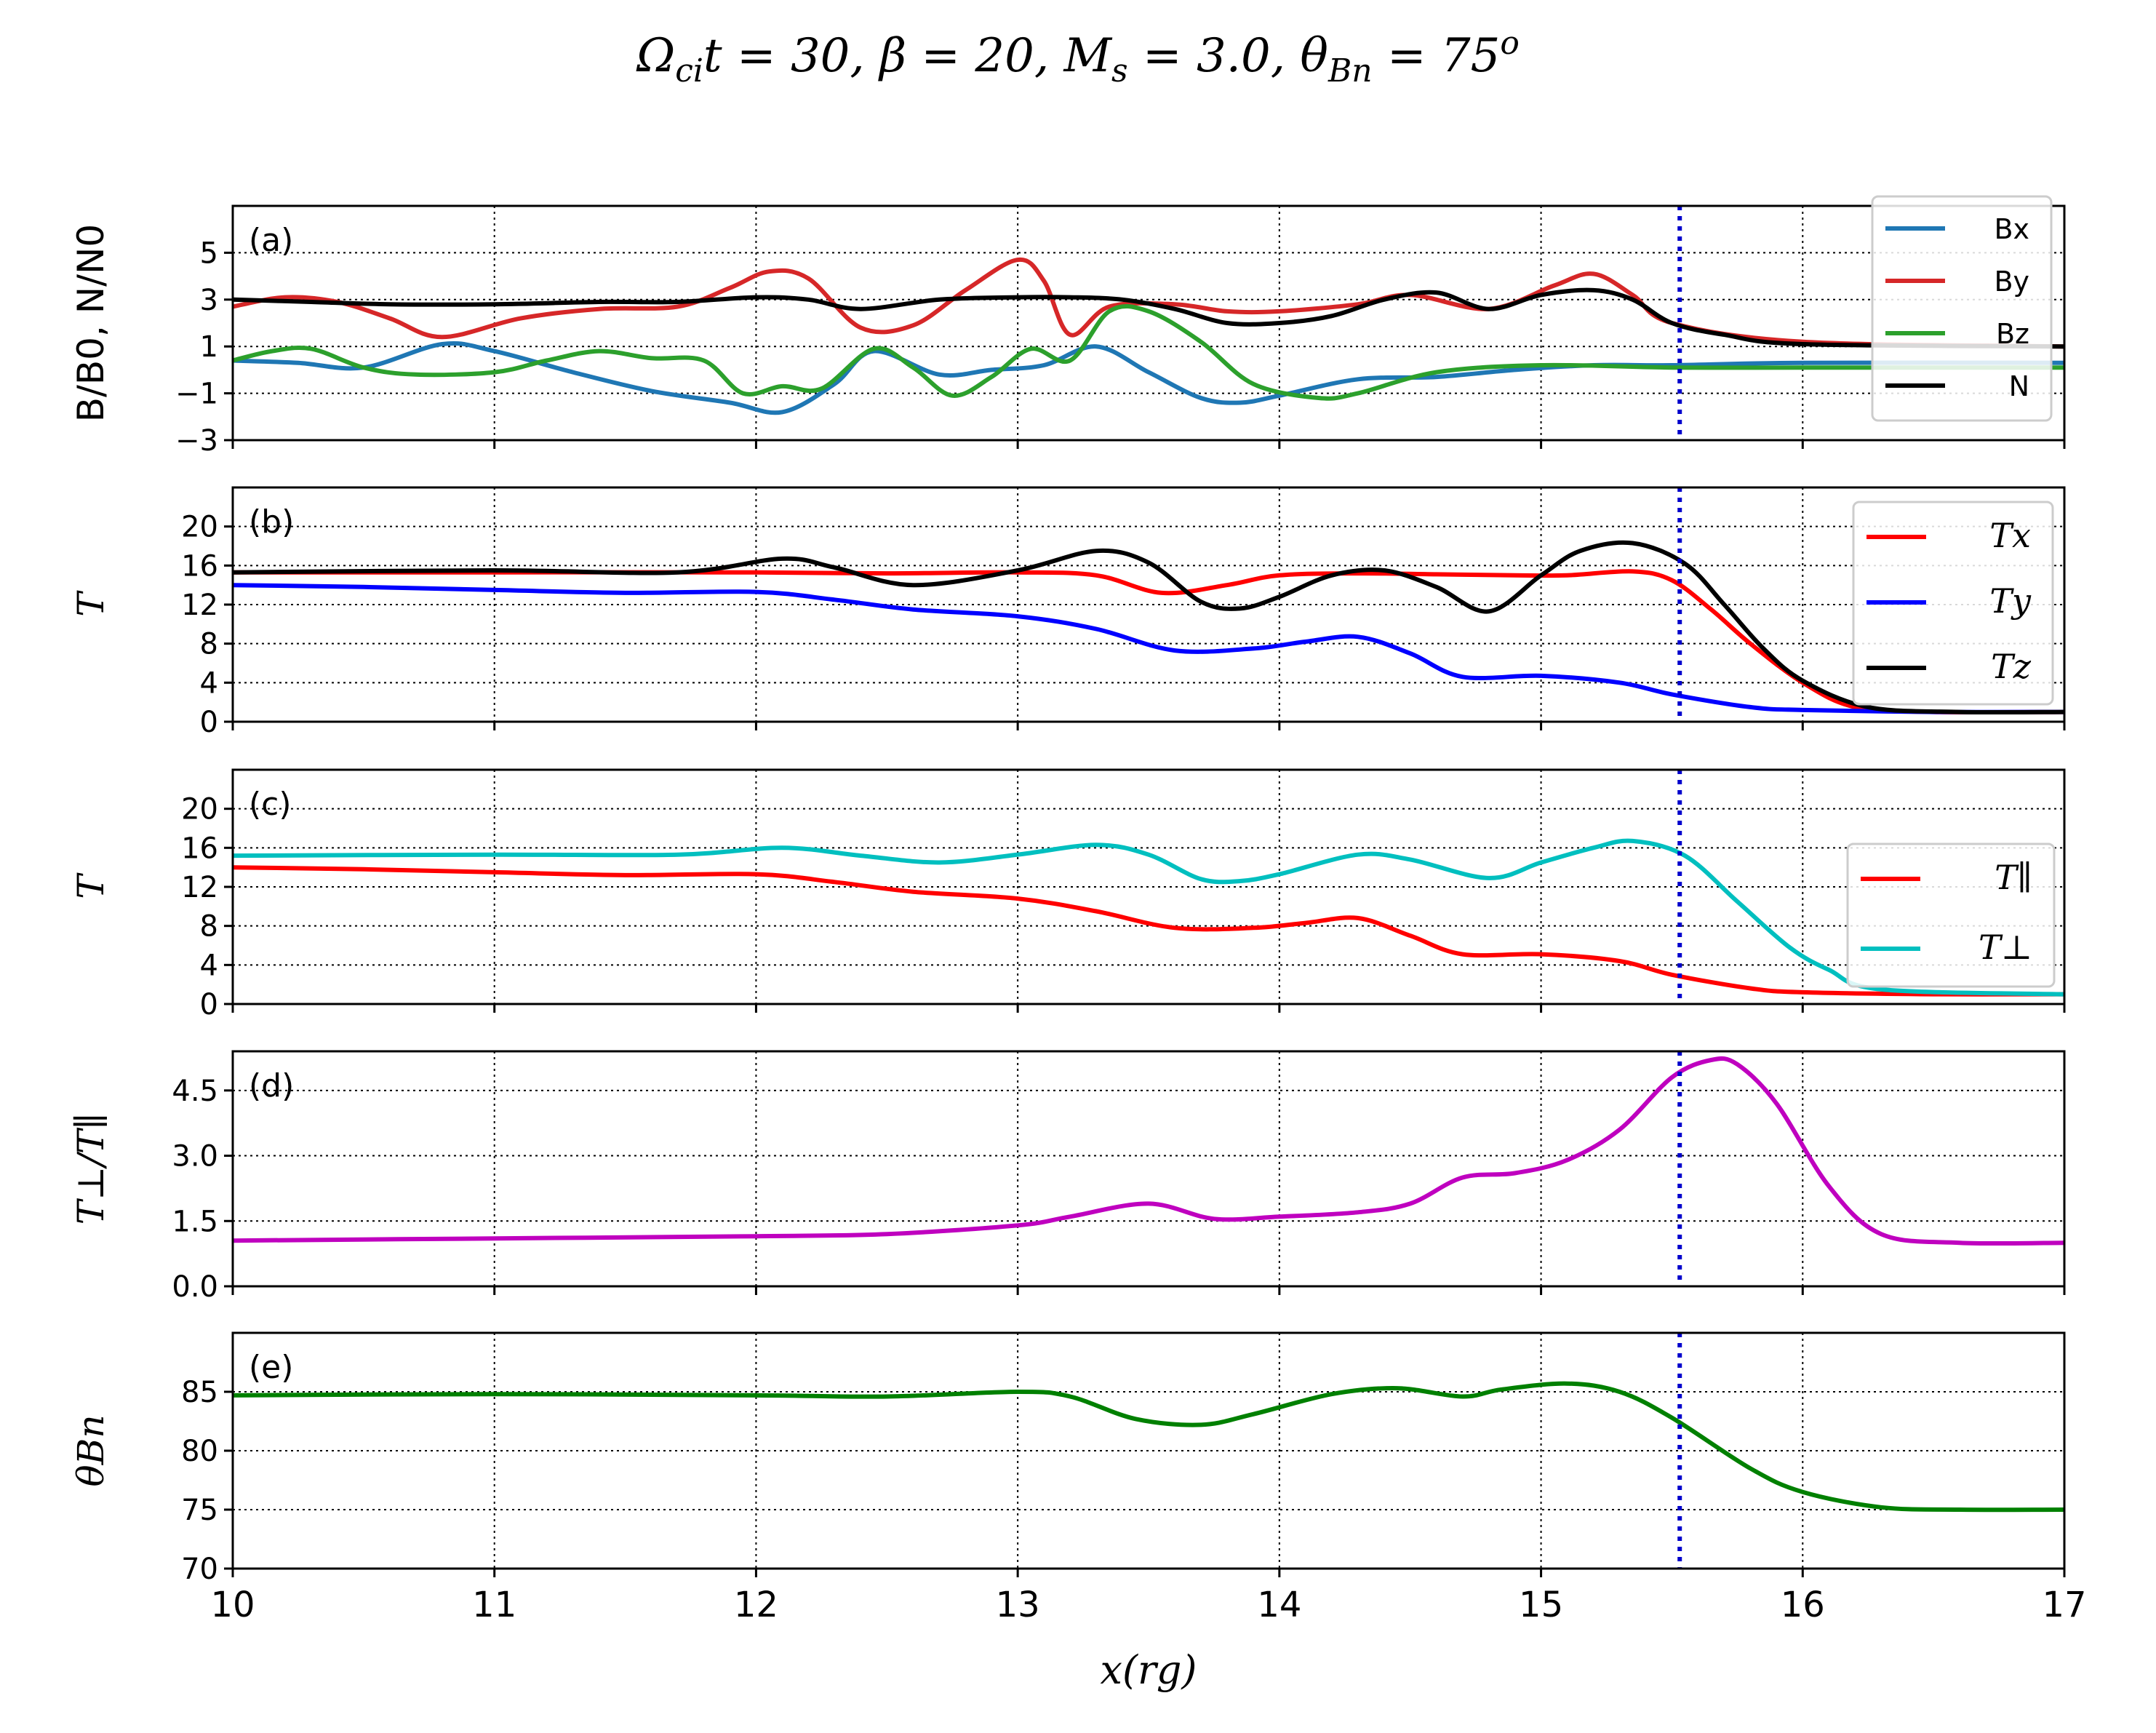 This screenshot has height=1733, width=2156. Describe the element at coordinates (1148, 1447) in the screenshot. I see `series-line-theta` at that location.